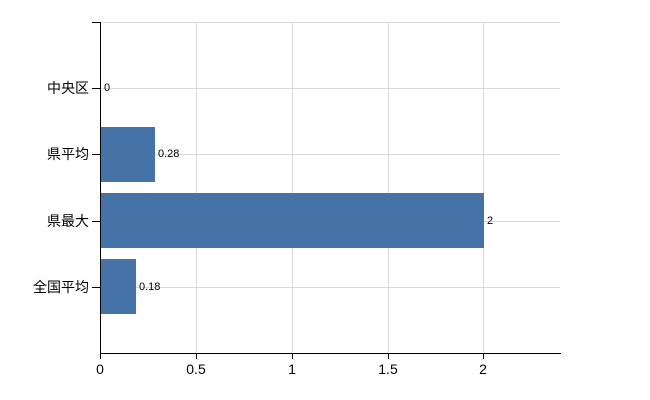 Image resolution: width=650 pixels, height=400 pixels. Describe the element at coordinates (330, 353) in the screenshot. I see `x-axis-line` at that location.